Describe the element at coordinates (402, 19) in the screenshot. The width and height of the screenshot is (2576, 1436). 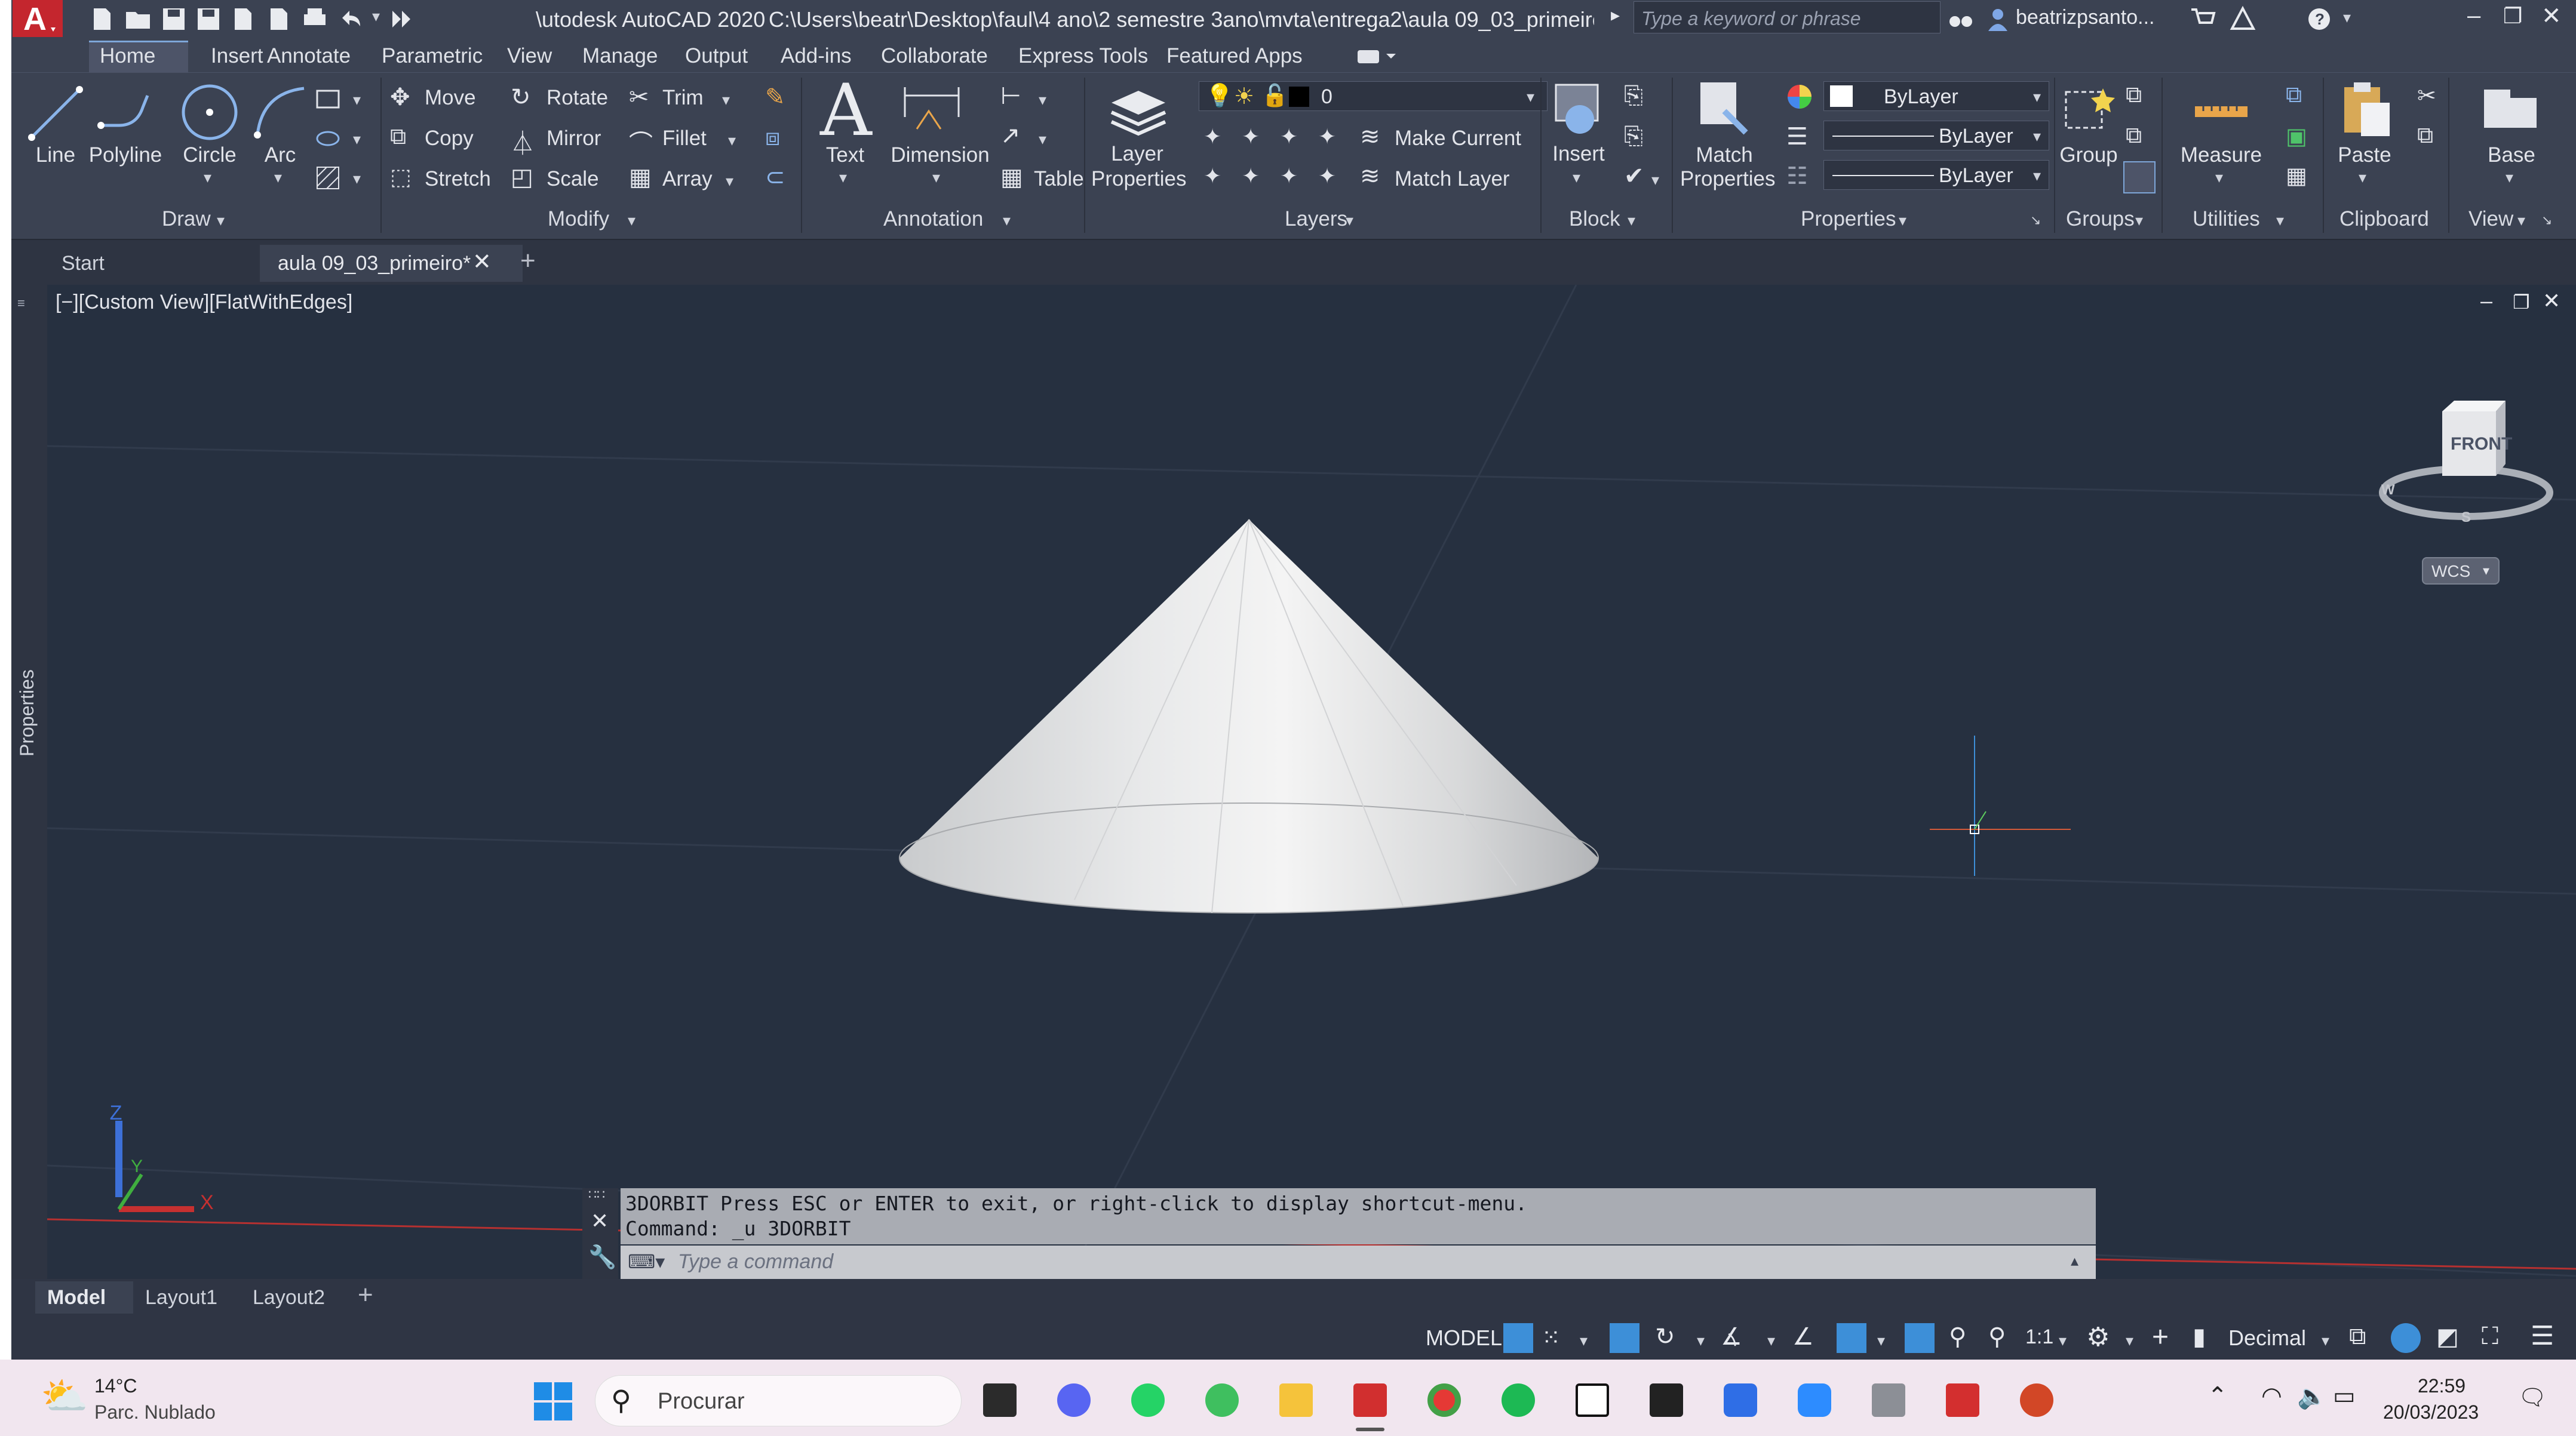
I see `redo-icon` at that location.